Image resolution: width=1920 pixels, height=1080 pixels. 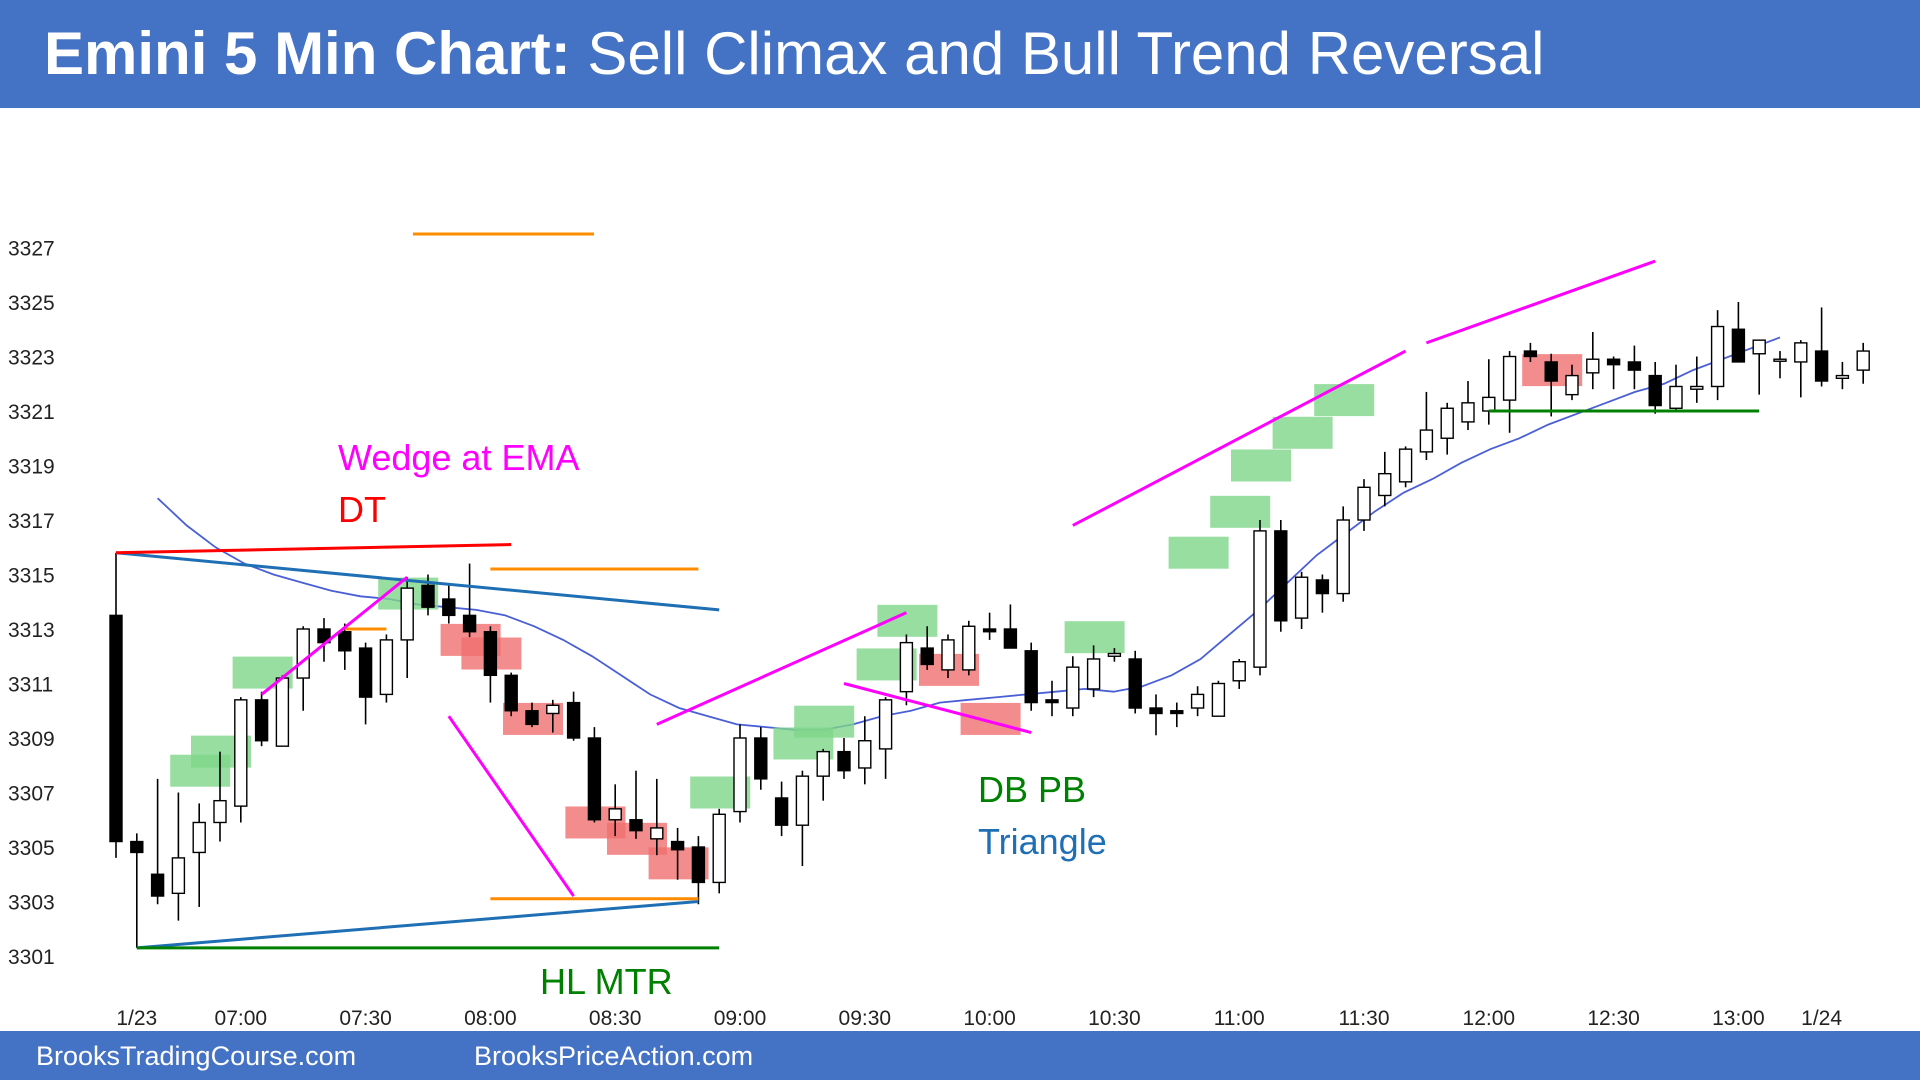 What do you see at coordinates (614, 1056) in the screenshot?
I see `footer-right-link: BrooksPriceAction.com` at bounding box center [614, 1056].